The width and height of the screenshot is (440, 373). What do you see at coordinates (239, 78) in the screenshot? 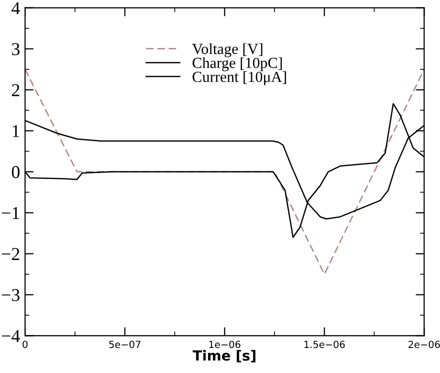
I see `legend-label: Current [10μA]` at bounding box center [239, 78].